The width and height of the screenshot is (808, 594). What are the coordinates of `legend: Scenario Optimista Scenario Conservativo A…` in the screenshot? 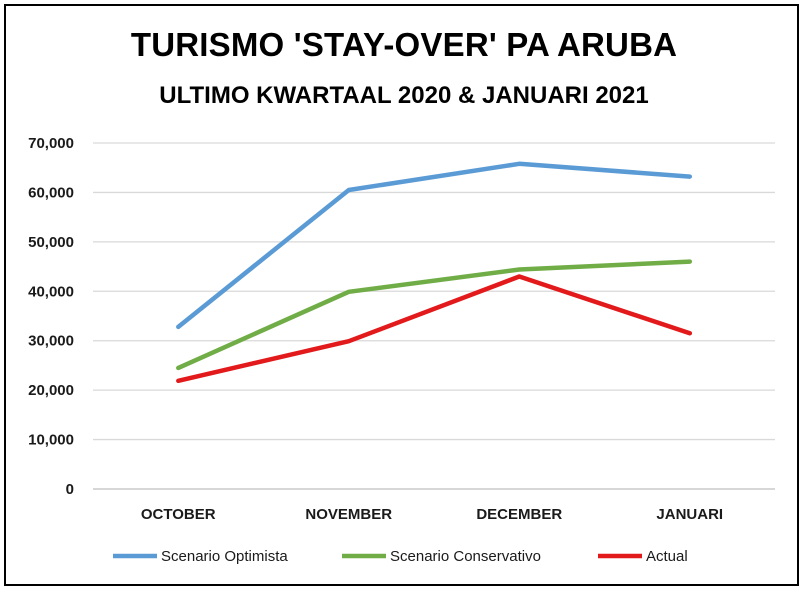 It's located at (400, 556).